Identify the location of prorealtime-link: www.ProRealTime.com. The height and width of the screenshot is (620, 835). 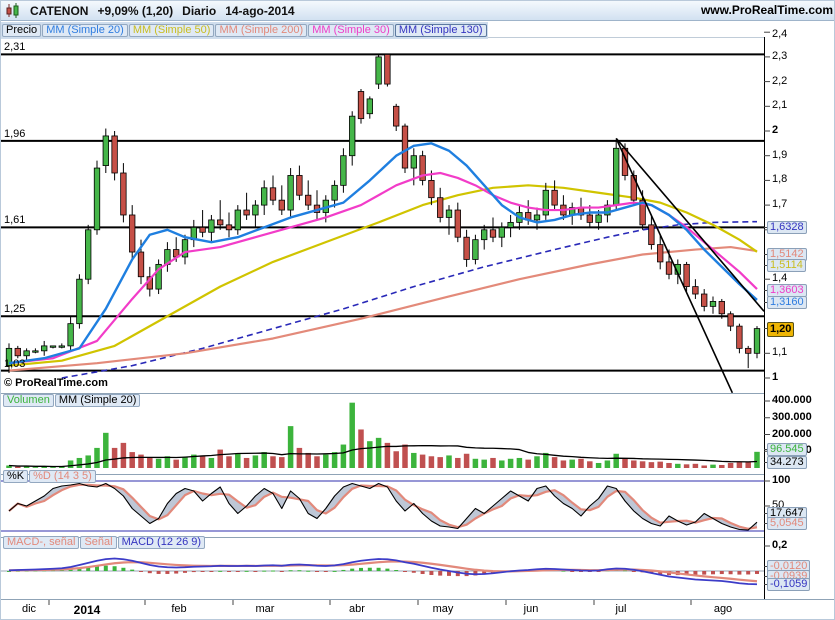
(766, 10).